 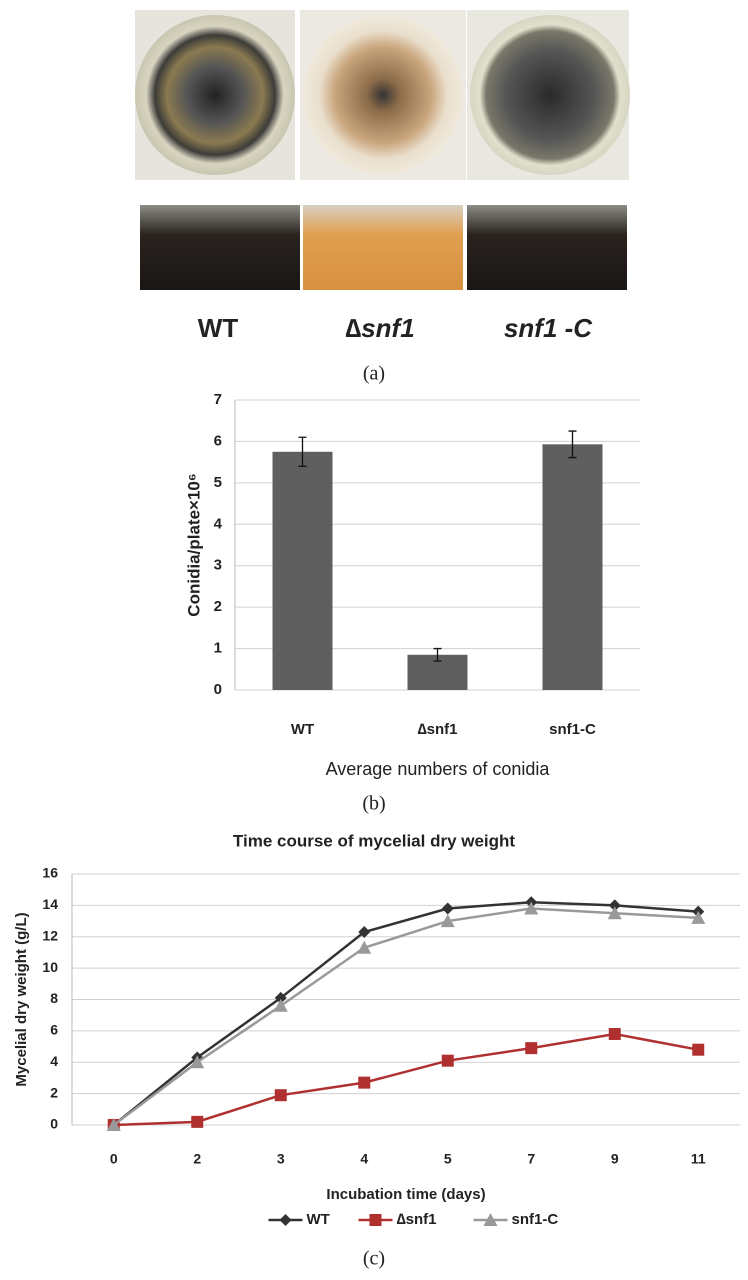 I want to click on y-axis-title: Conidia/plate×10⁶, so click(x=193, y=544).